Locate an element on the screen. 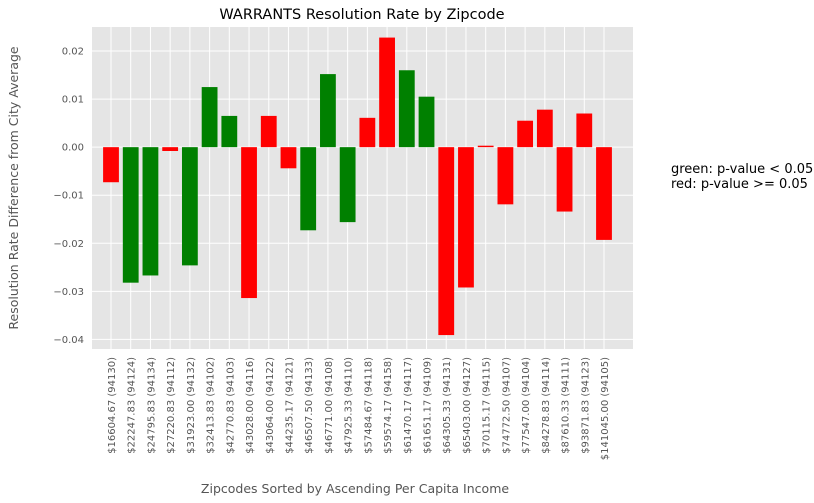 The height and width of the screenshot is (503, 814). x-tick-label: $47925.33 (94110) is located at coordinates (349, 405).